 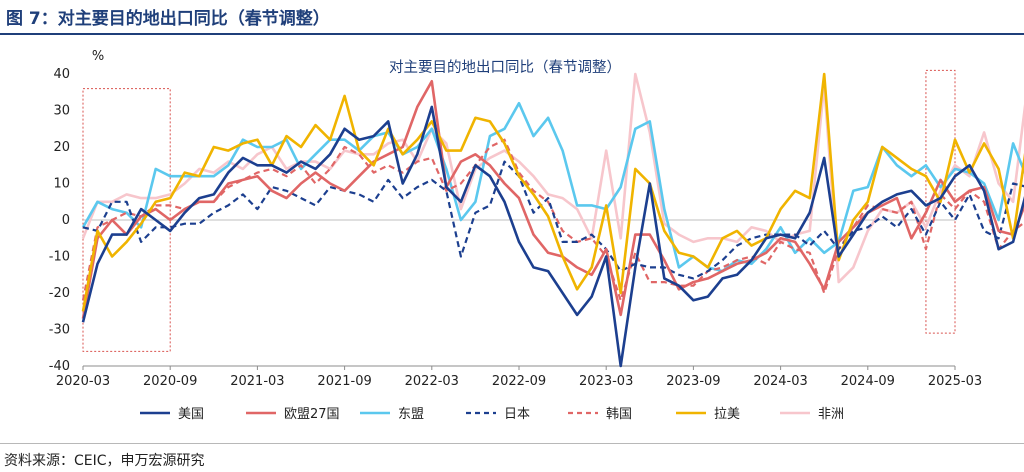 What do you see at coordinates (191, 414) in the screenshot?
I see `legend-label: 美国` at bounding box center [191, 414].